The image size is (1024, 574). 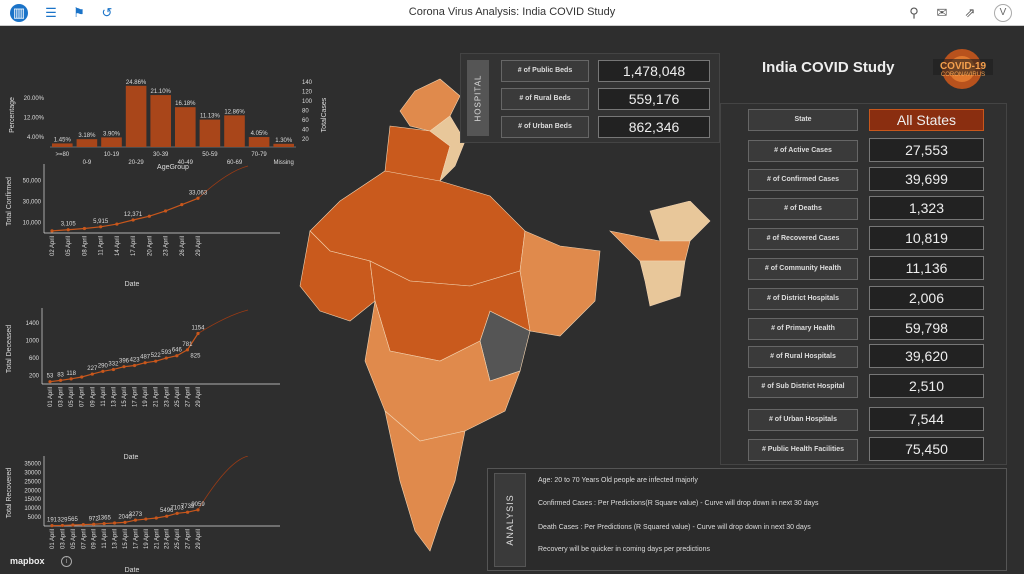 What do you see at coordinates (51, 397) in the screenshot?
I see `deceased-xtick: 01 April` at bounding box center [51, 397].